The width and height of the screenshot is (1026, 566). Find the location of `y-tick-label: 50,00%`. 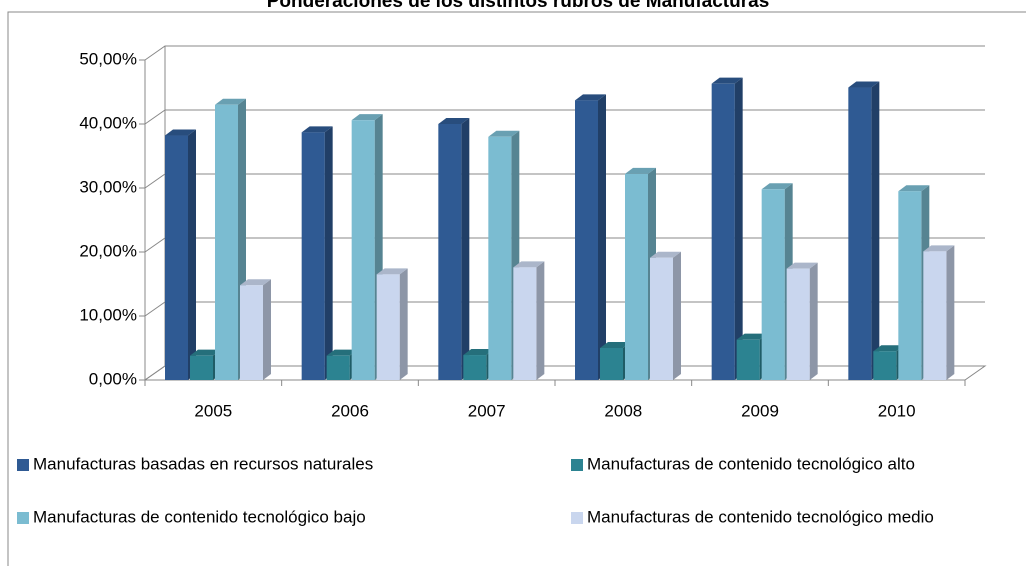

y-tick-label: 50,00% is located at coordinates (108, 58).